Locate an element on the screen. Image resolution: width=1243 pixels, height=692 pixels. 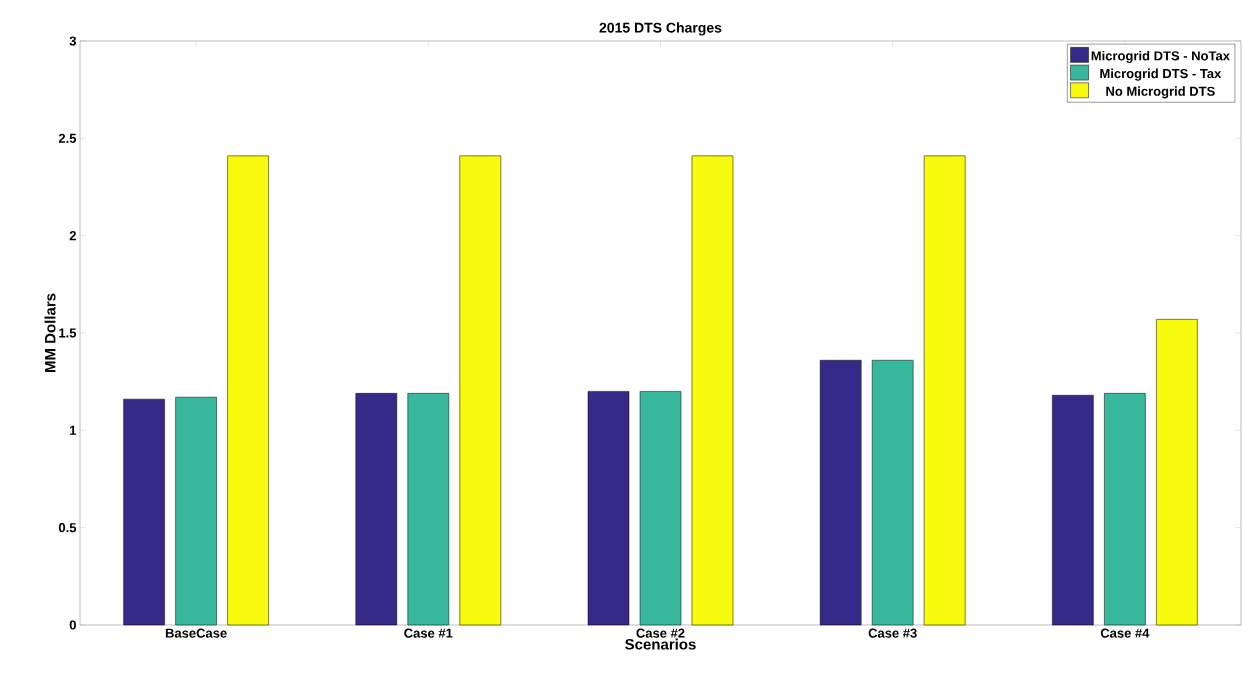
y-tick-label: 3 is located at coordinates (72, 41).